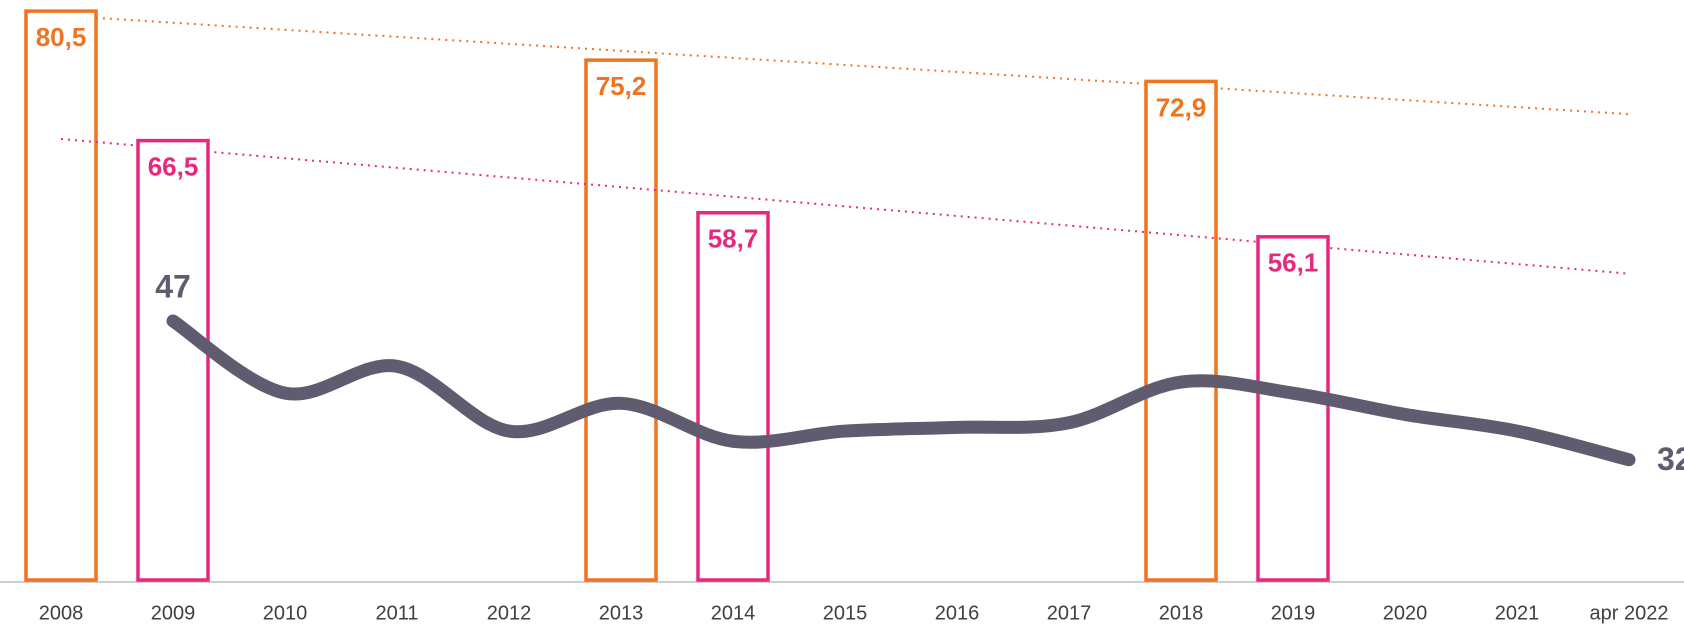 This screenshot has width=1684, height=625. I want to click on data-label: 75,2, so click(621, 86).